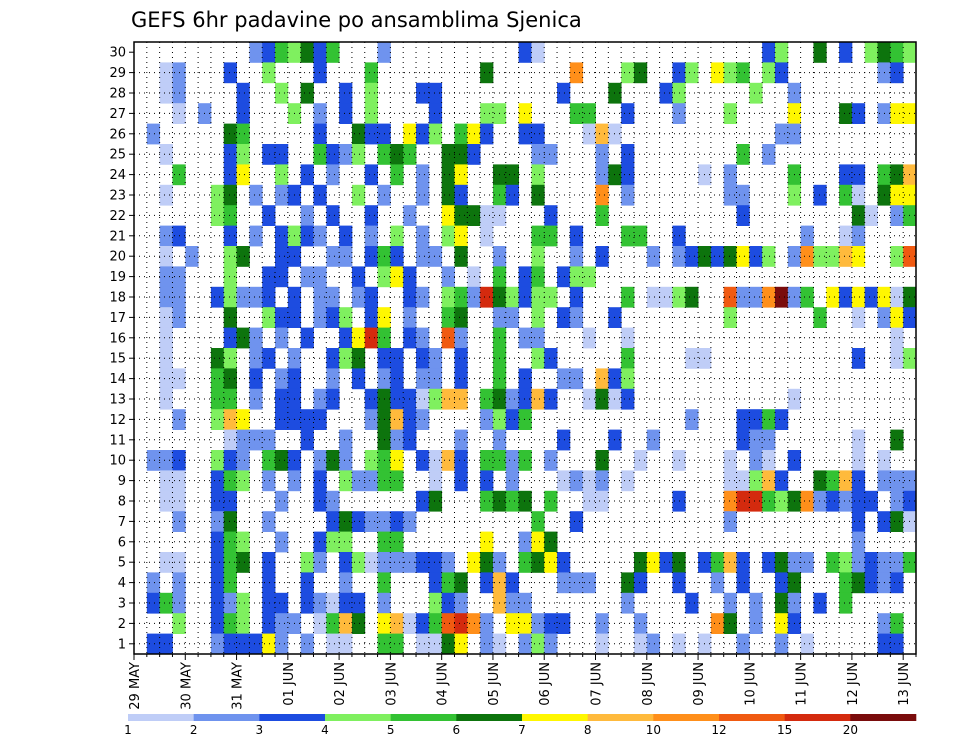 Image resolution: width=960 pixels, height=746 pixels. Describe the element at coordinates (117, 94) in the screenshot. I see `y-tick-label: 28` at that location.